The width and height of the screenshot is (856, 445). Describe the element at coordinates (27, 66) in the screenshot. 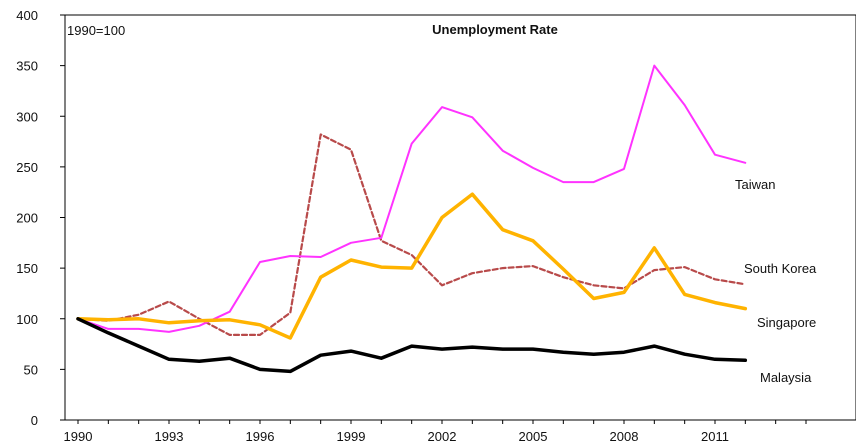

I see `y-tick-label: 350` at that location.